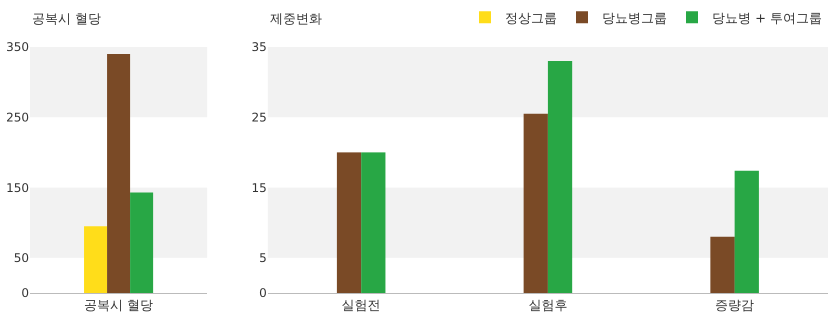  Describe the element at coordinates (67, 19) in the screenshot. I see `chart-title: 공복시 혈당` at that location.